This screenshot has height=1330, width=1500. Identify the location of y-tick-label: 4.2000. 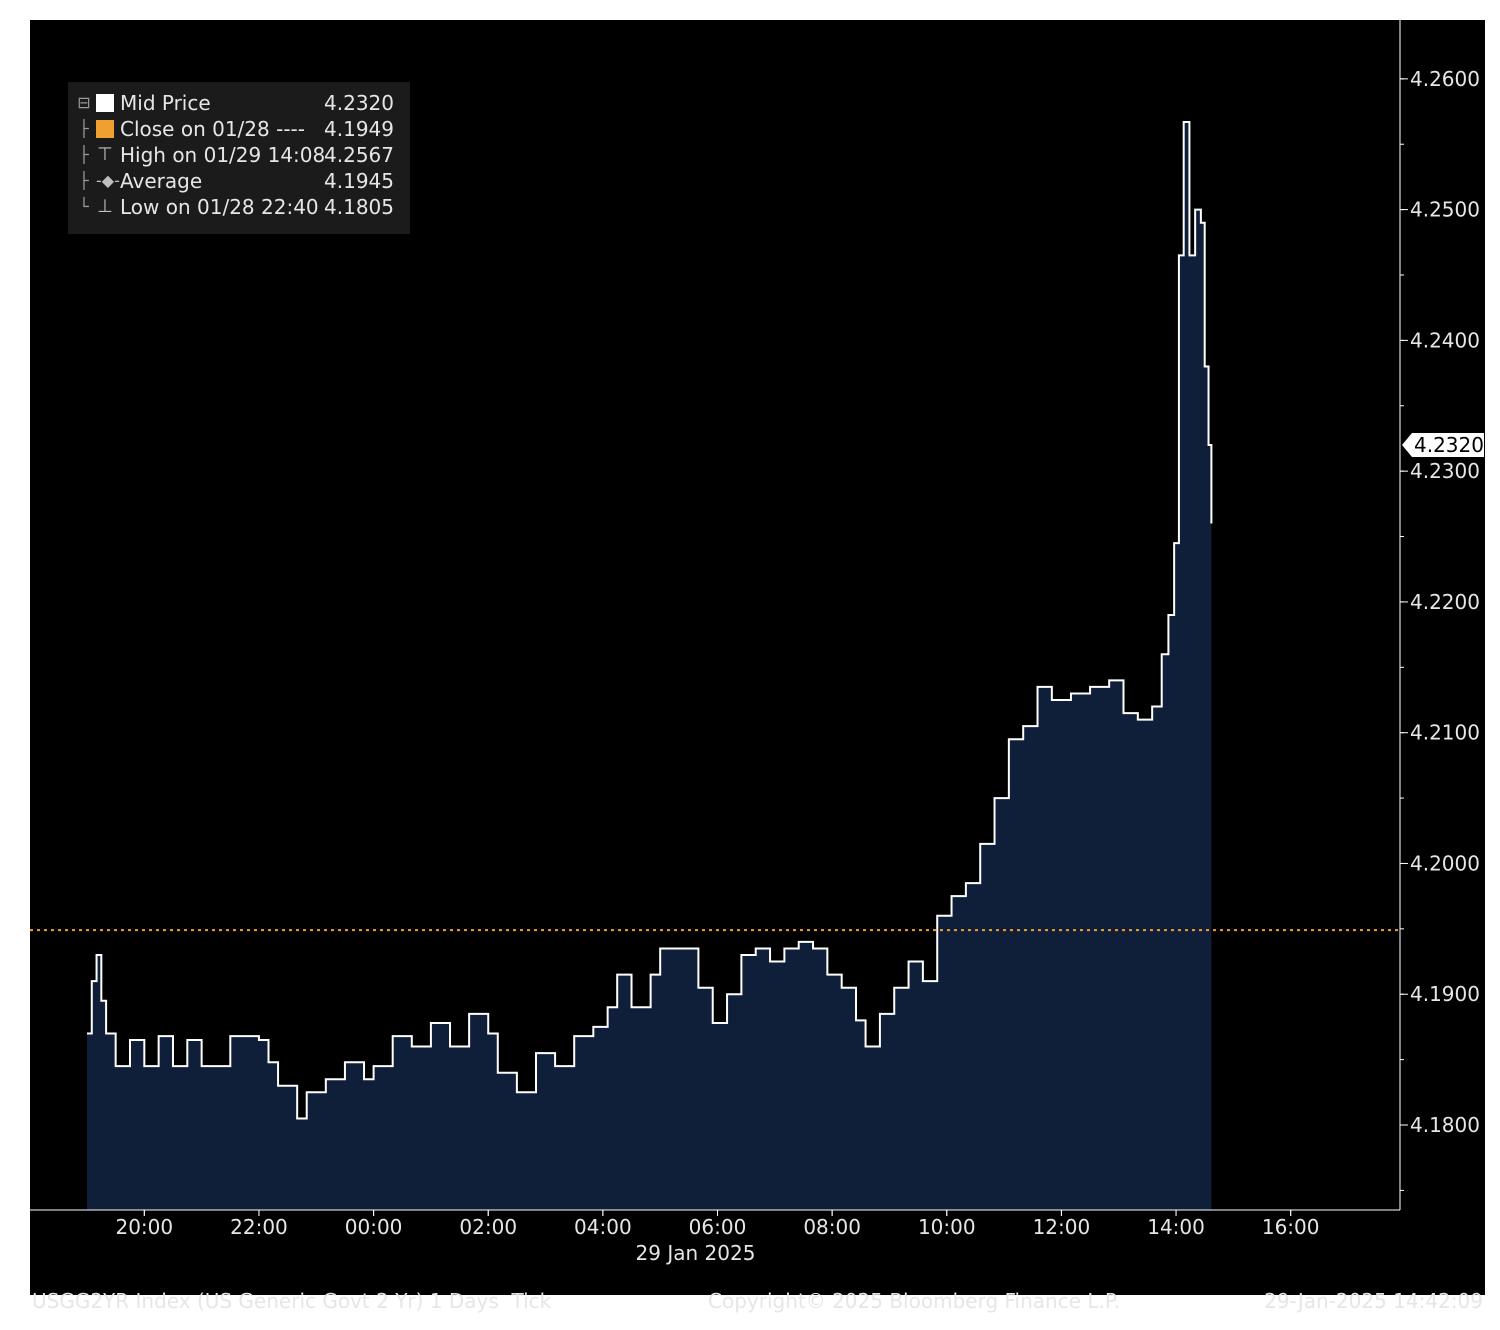
(1445, 863).